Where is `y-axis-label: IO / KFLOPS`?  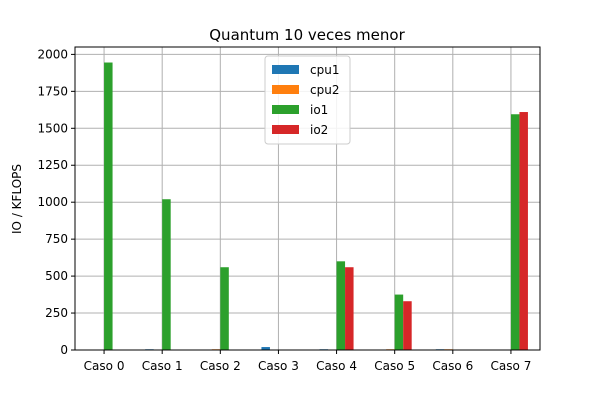
y-axis-label: IO / KFLOPS is located at coordinates (17, 199).